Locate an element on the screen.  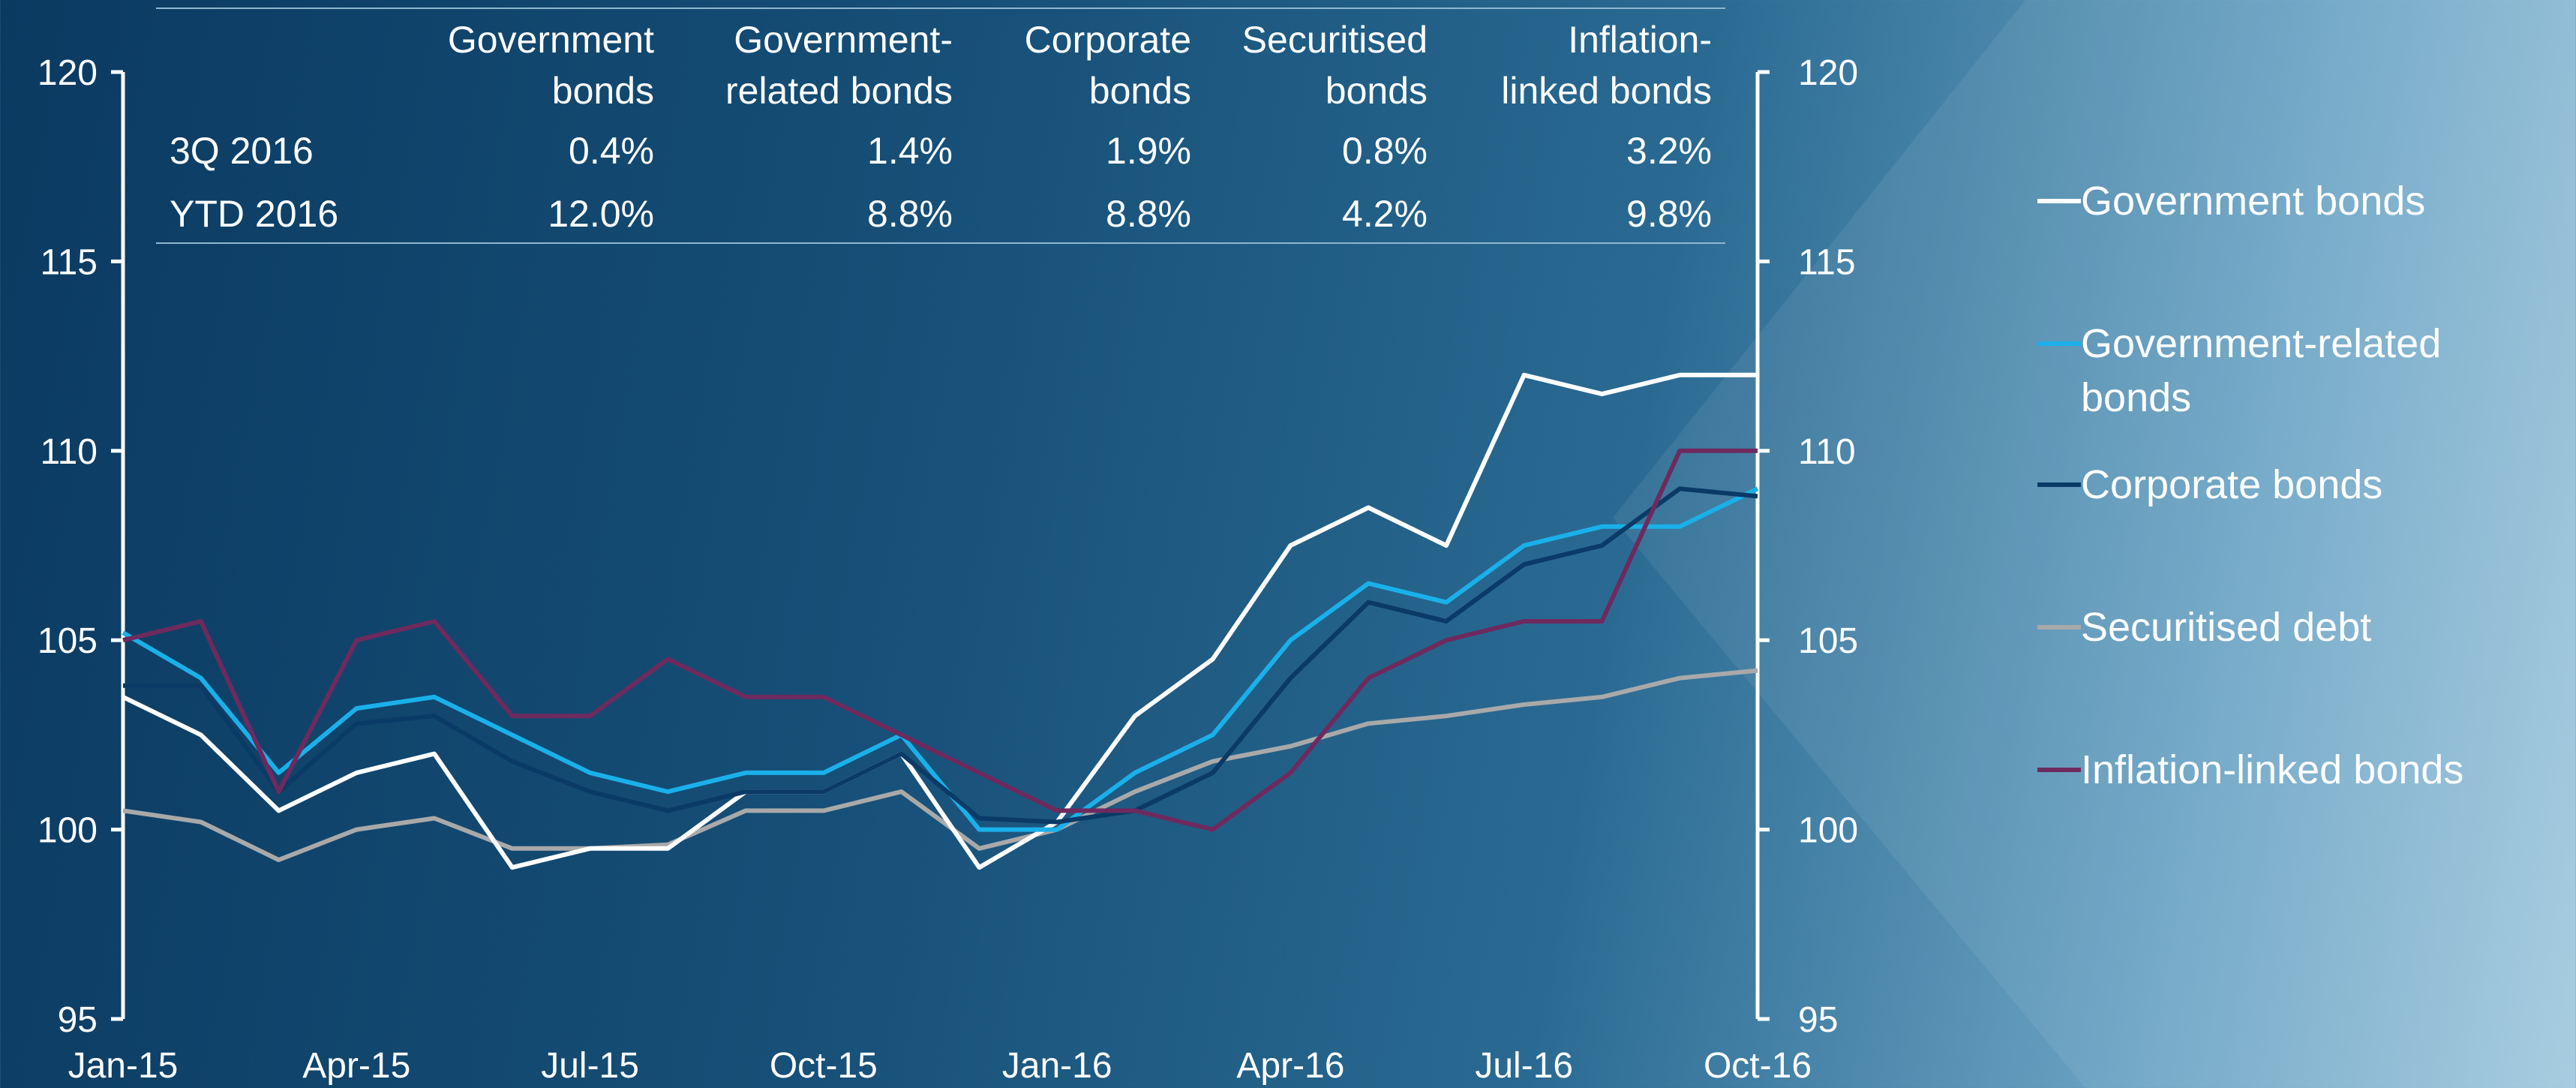
table-cell: 4.2% is located at coordinates (1385, 214).